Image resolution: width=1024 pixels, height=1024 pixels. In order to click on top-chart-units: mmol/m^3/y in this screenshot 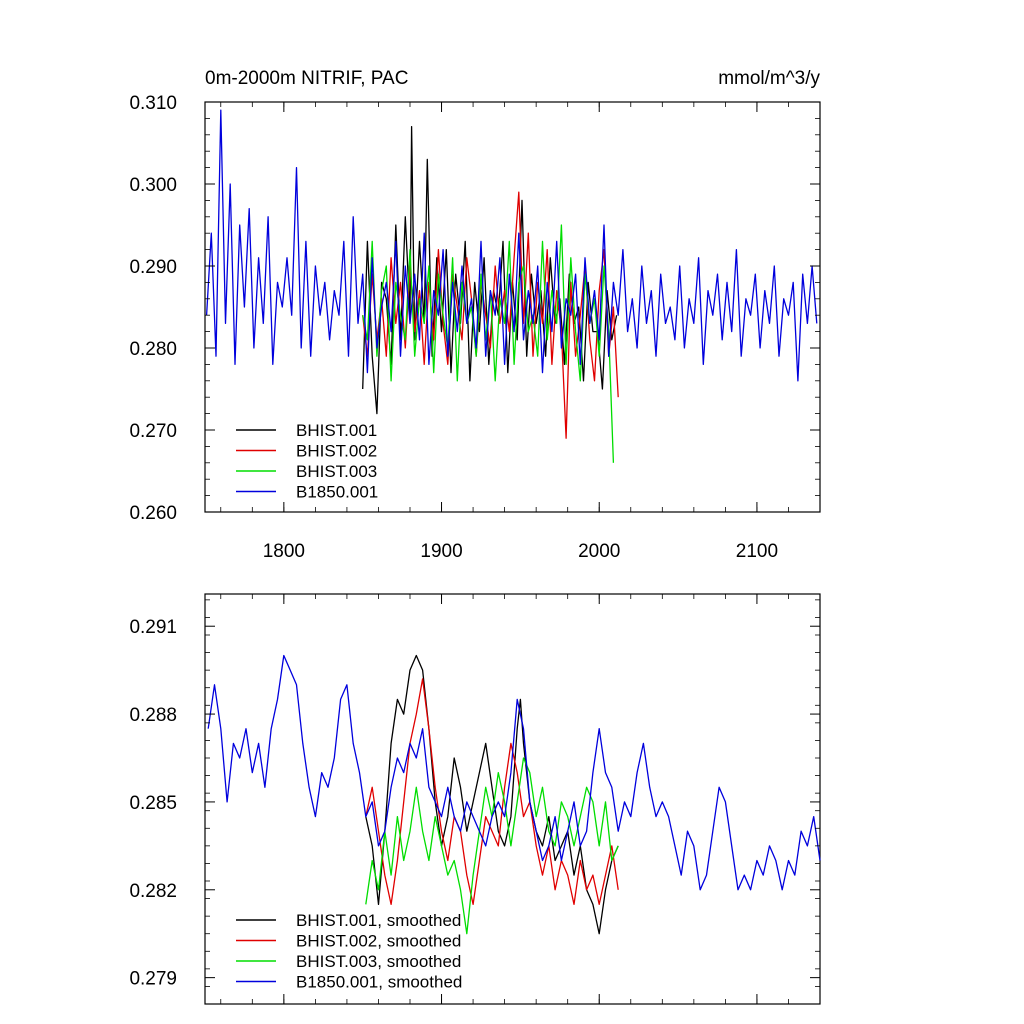, I will do `click(769, 78)`.